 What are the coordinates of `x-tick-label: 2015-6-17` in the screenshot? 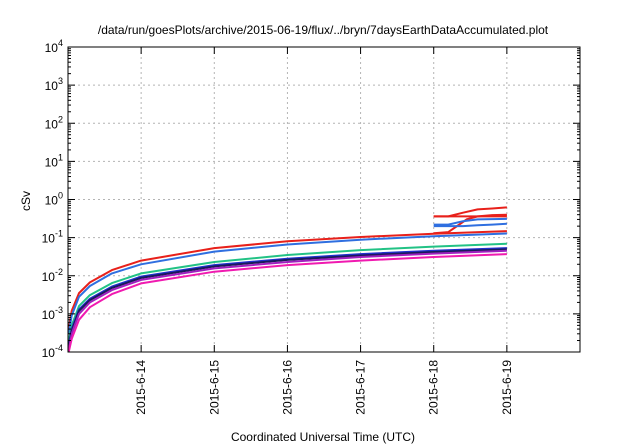 It's located at (361, 387).